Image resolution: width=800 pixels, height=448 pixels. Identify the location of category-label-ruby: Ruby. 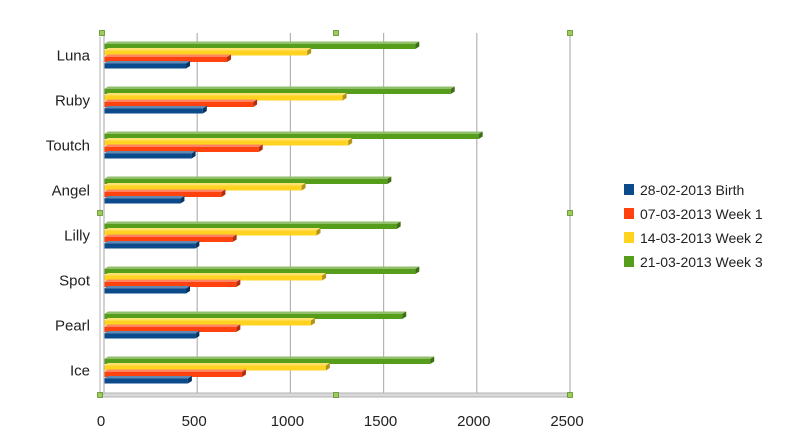
(73, 101).